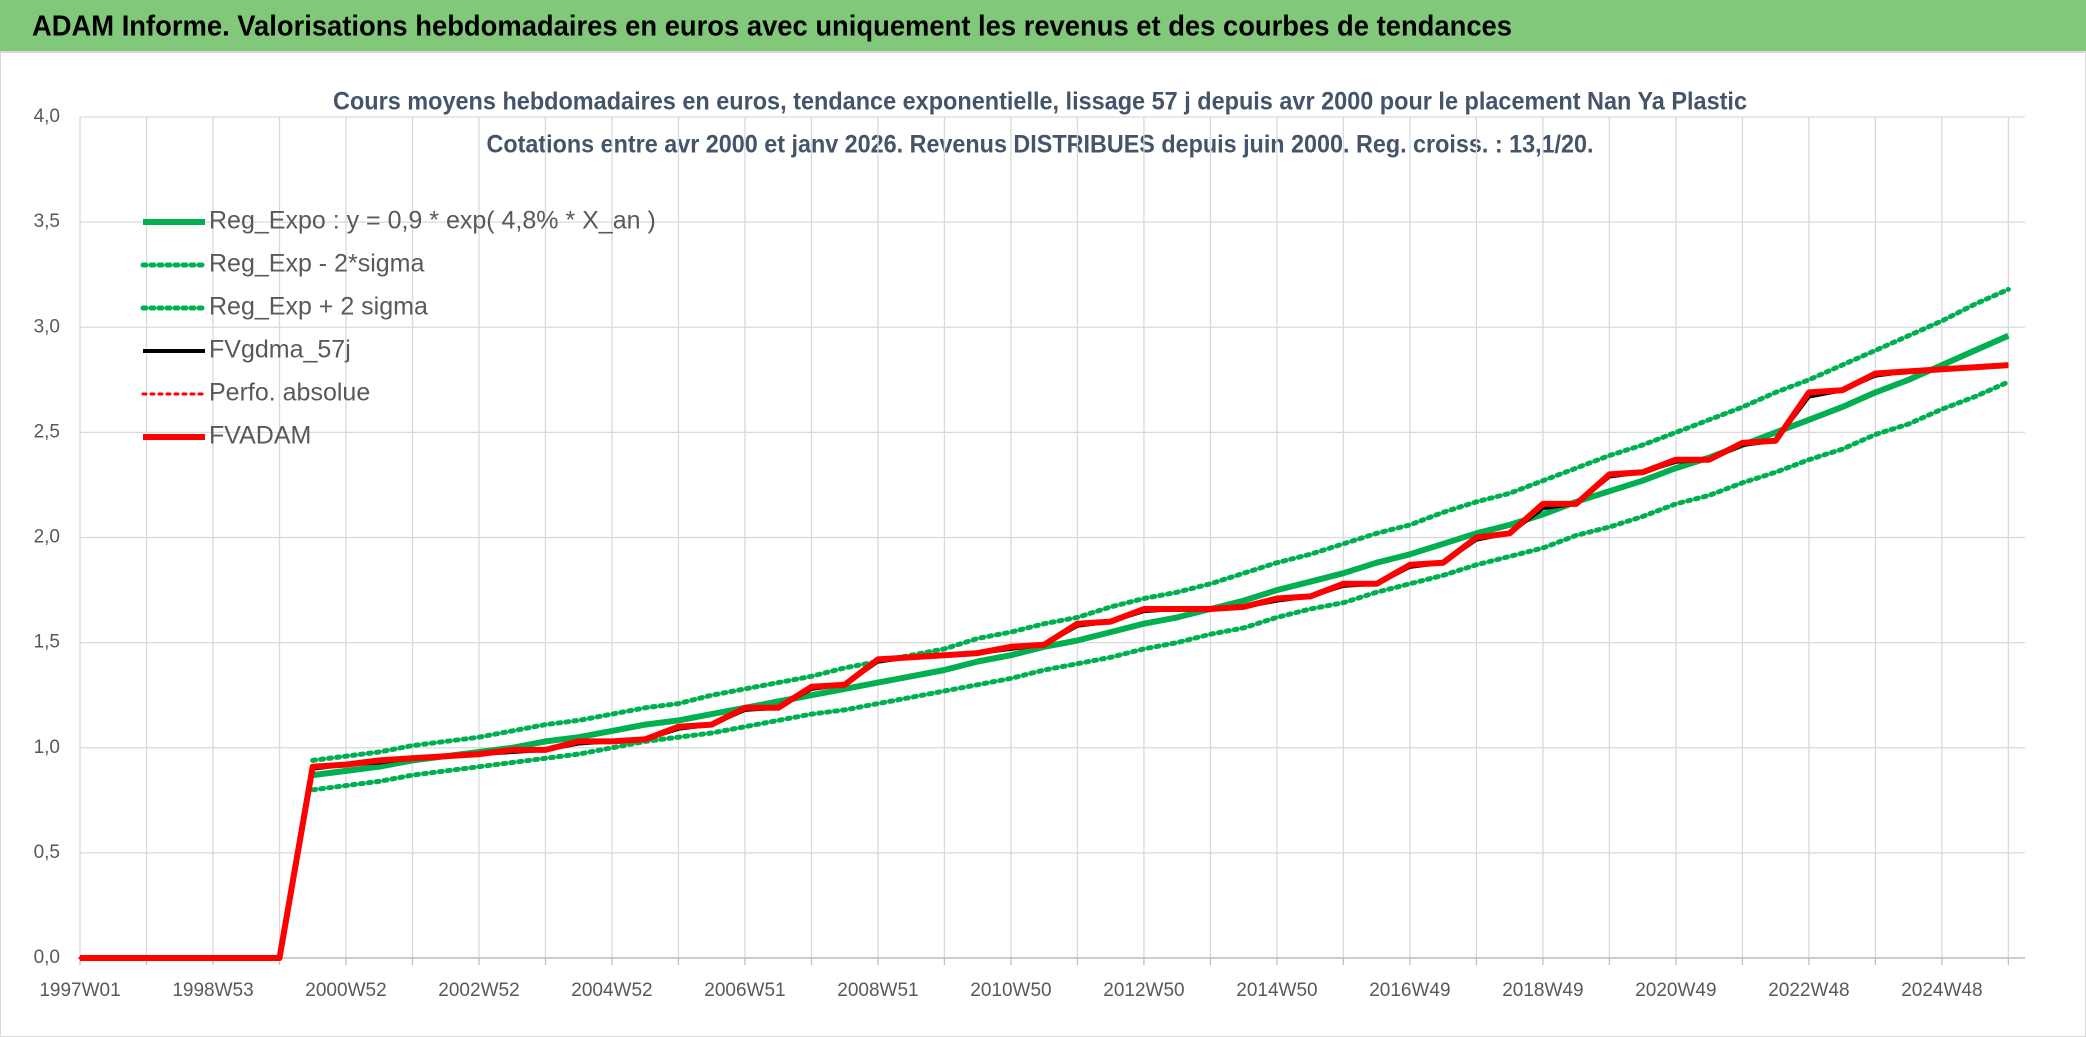 The image size is (2086, 1037). What do you see at coordinates (1409, 990) in the screenshot?
I see `x-tick-label: 2016W49` at bounding box center [1409, 990].